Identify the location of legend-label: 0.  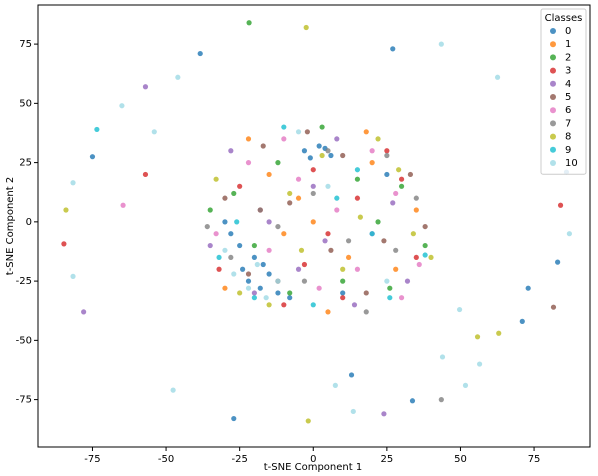
(568, 31).